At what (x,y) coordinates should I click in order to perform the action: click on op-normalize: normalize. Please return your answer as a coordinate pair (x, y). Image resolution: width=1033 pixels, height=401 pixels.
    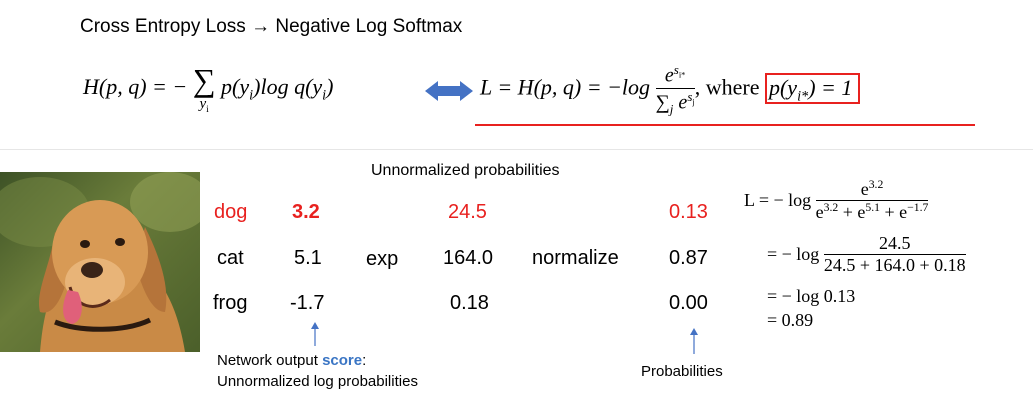
    Looking at the image, I should click on (575, 258).